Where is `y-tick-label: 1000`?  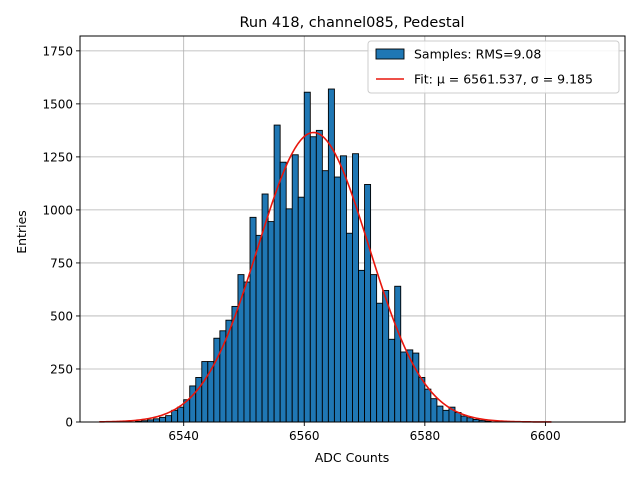
y-tick-label: 1000 is located at coordinates (57, 210).